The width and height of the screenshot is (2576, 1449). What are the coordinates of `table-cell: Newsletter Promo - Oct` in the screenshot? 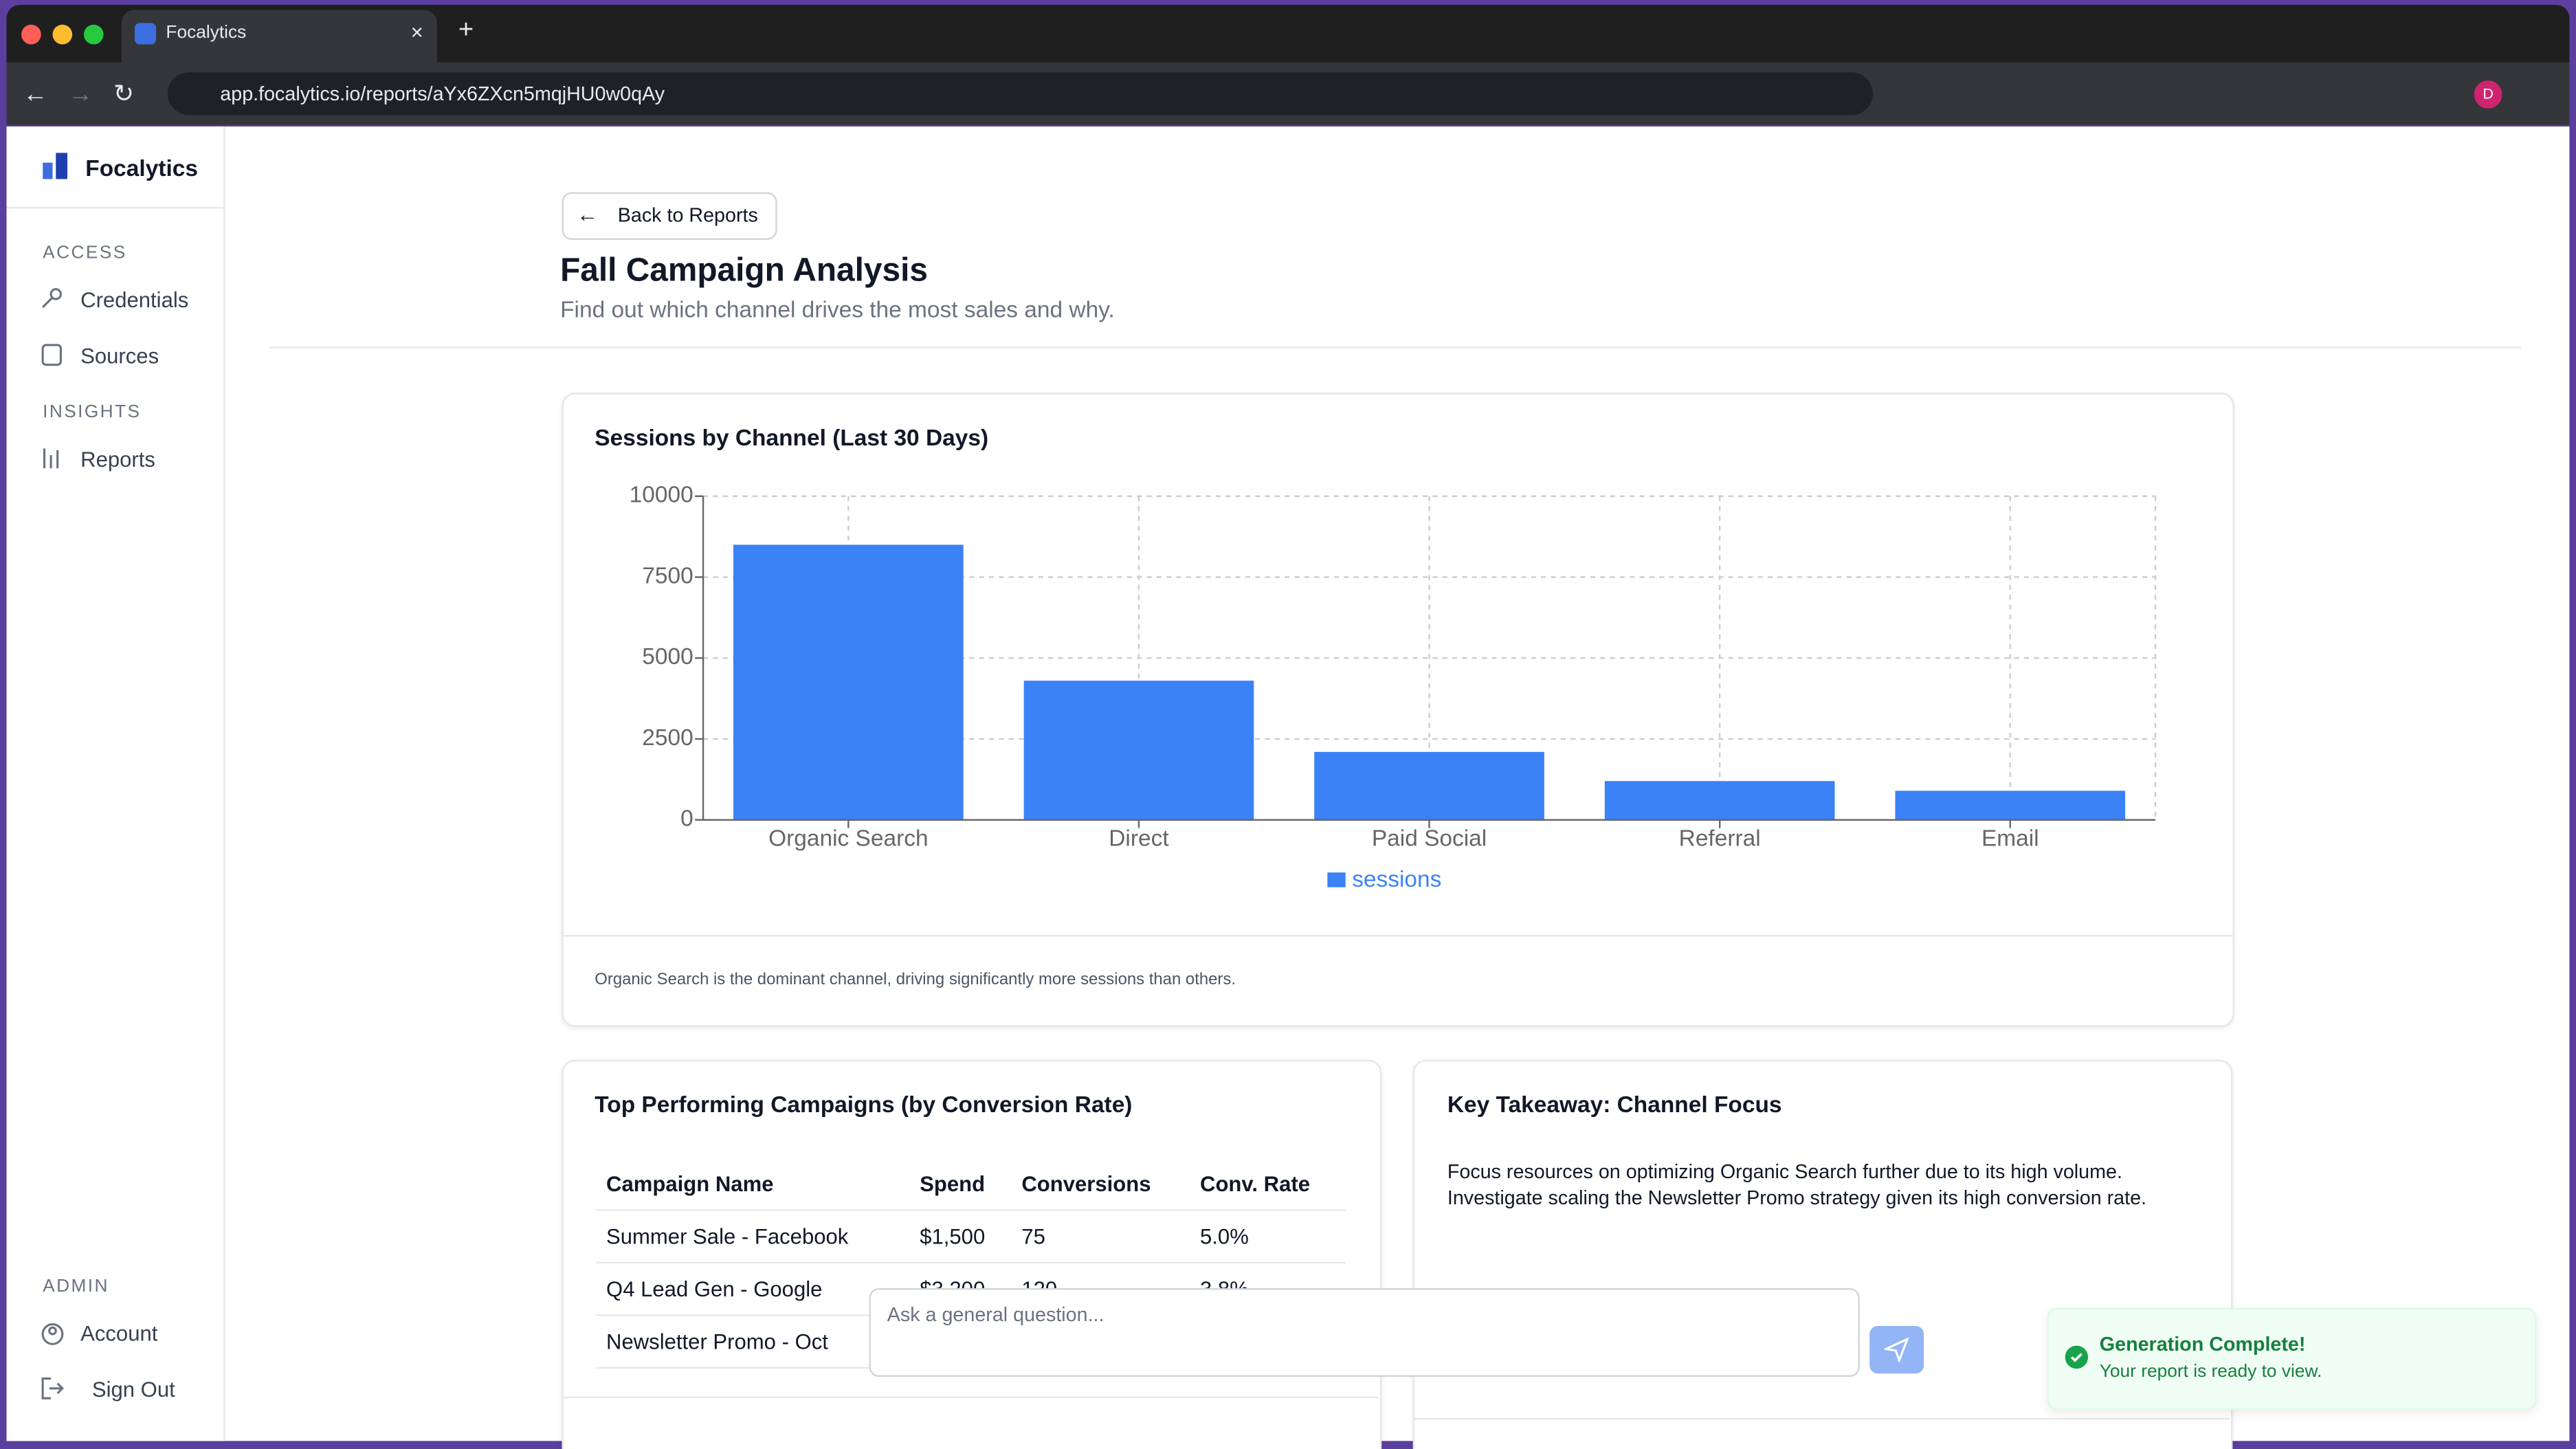 It's located at (753, 1342).